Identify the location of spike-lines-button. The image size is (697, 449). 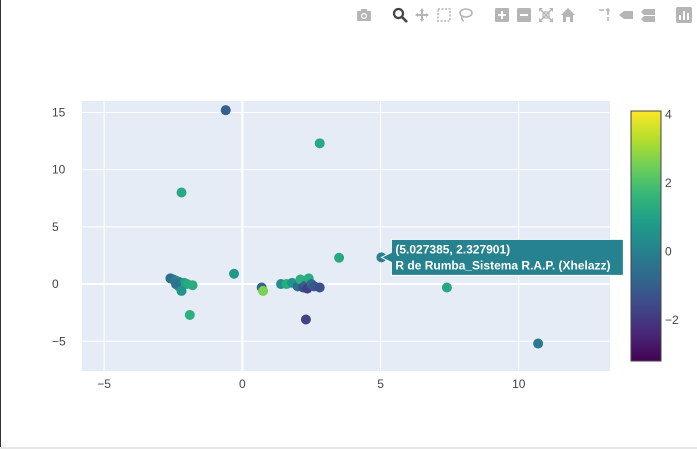
(604, 15).